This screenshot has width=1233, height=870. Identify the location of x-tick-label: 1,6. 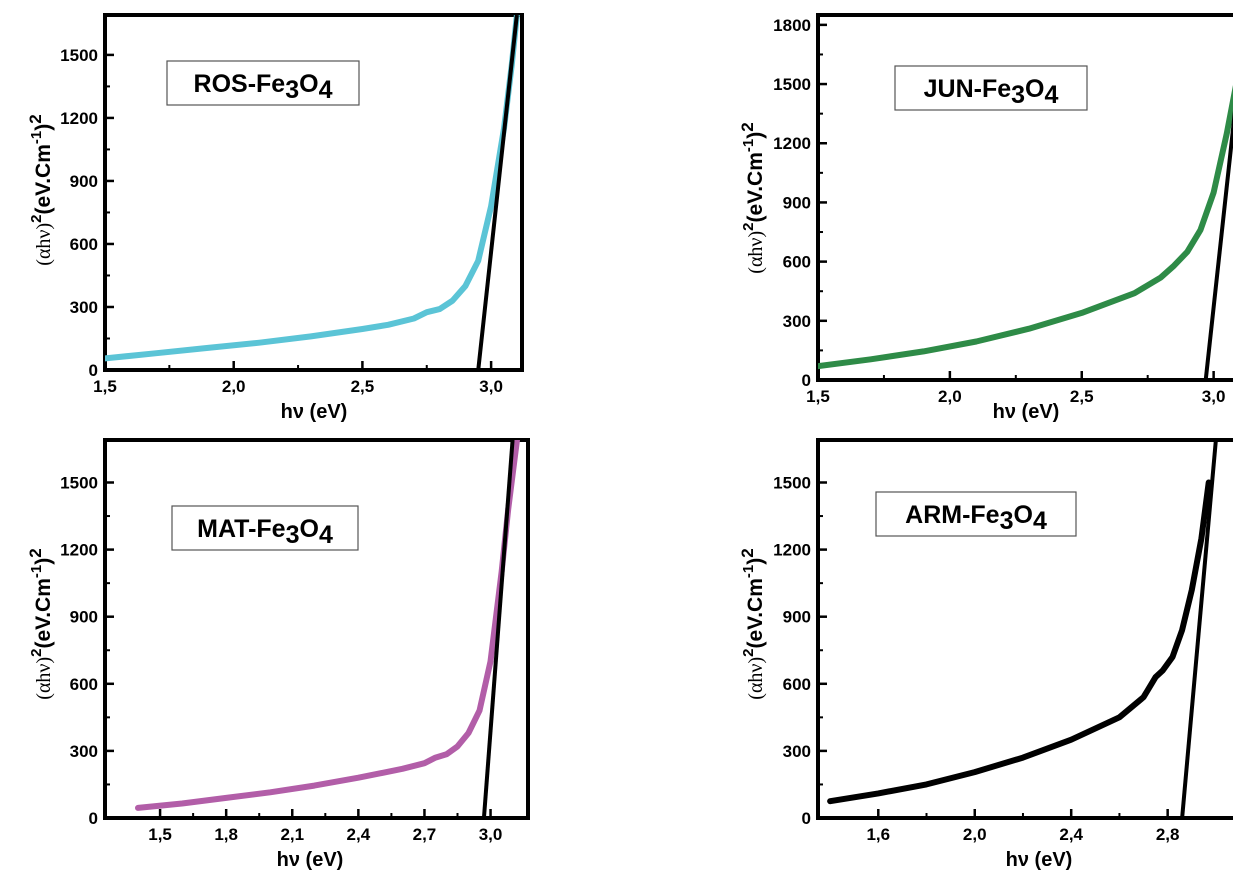
(878, 834).